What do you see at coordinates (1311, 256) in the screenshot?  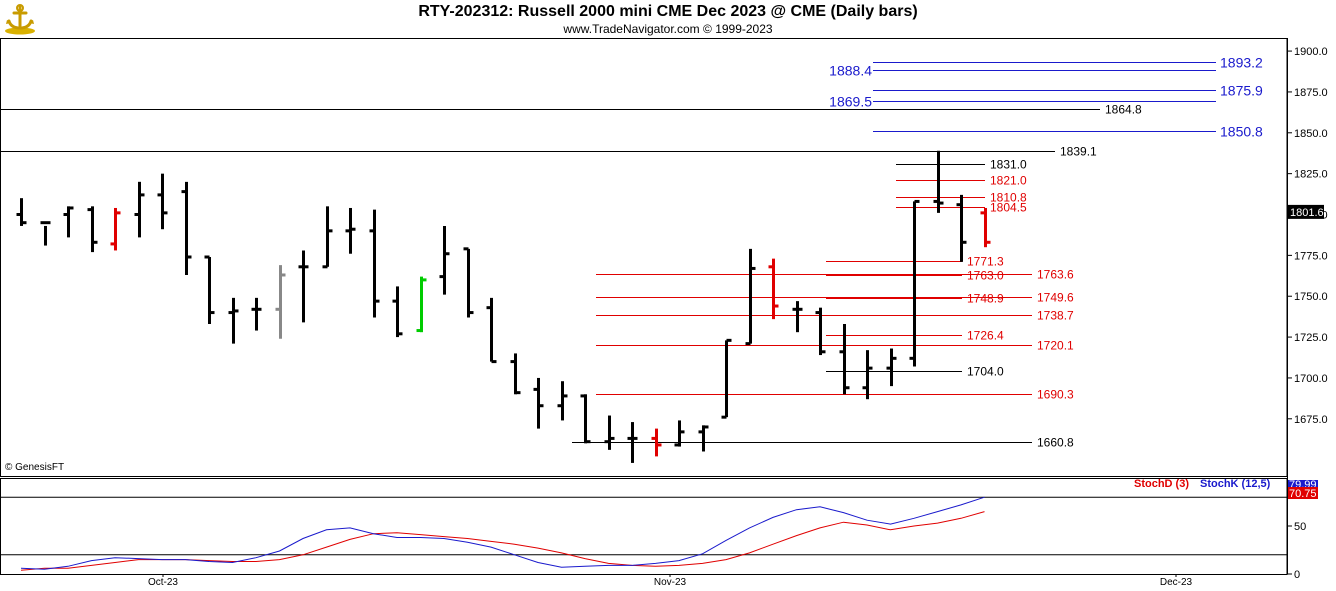 I see `price-axis-label: 1775.0` at bounding box center [1311, 256].